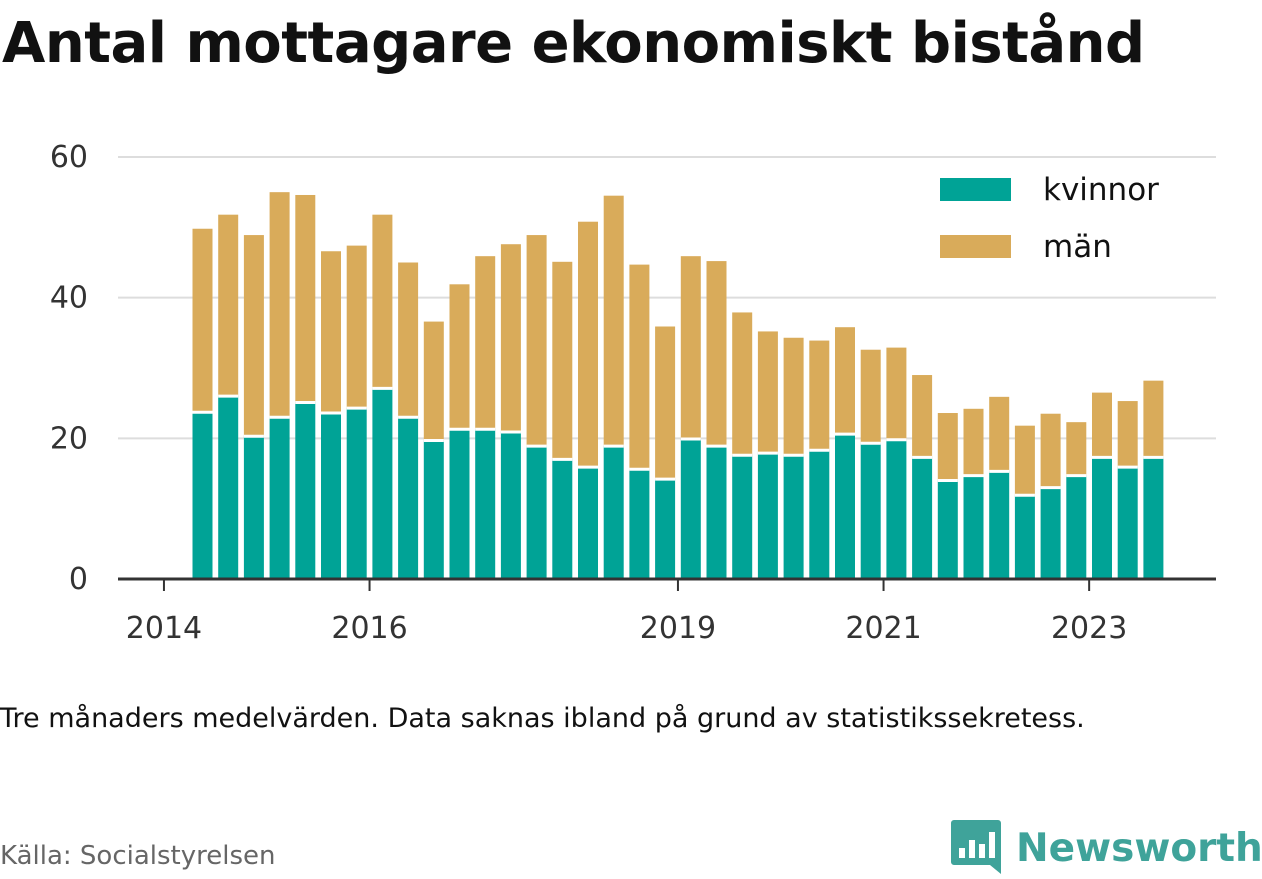 The width and height of the screenshot is (1262, 879). I want to click on chart-title: Antal mottagare ekonomiskt bistånd, so click(573, 43).